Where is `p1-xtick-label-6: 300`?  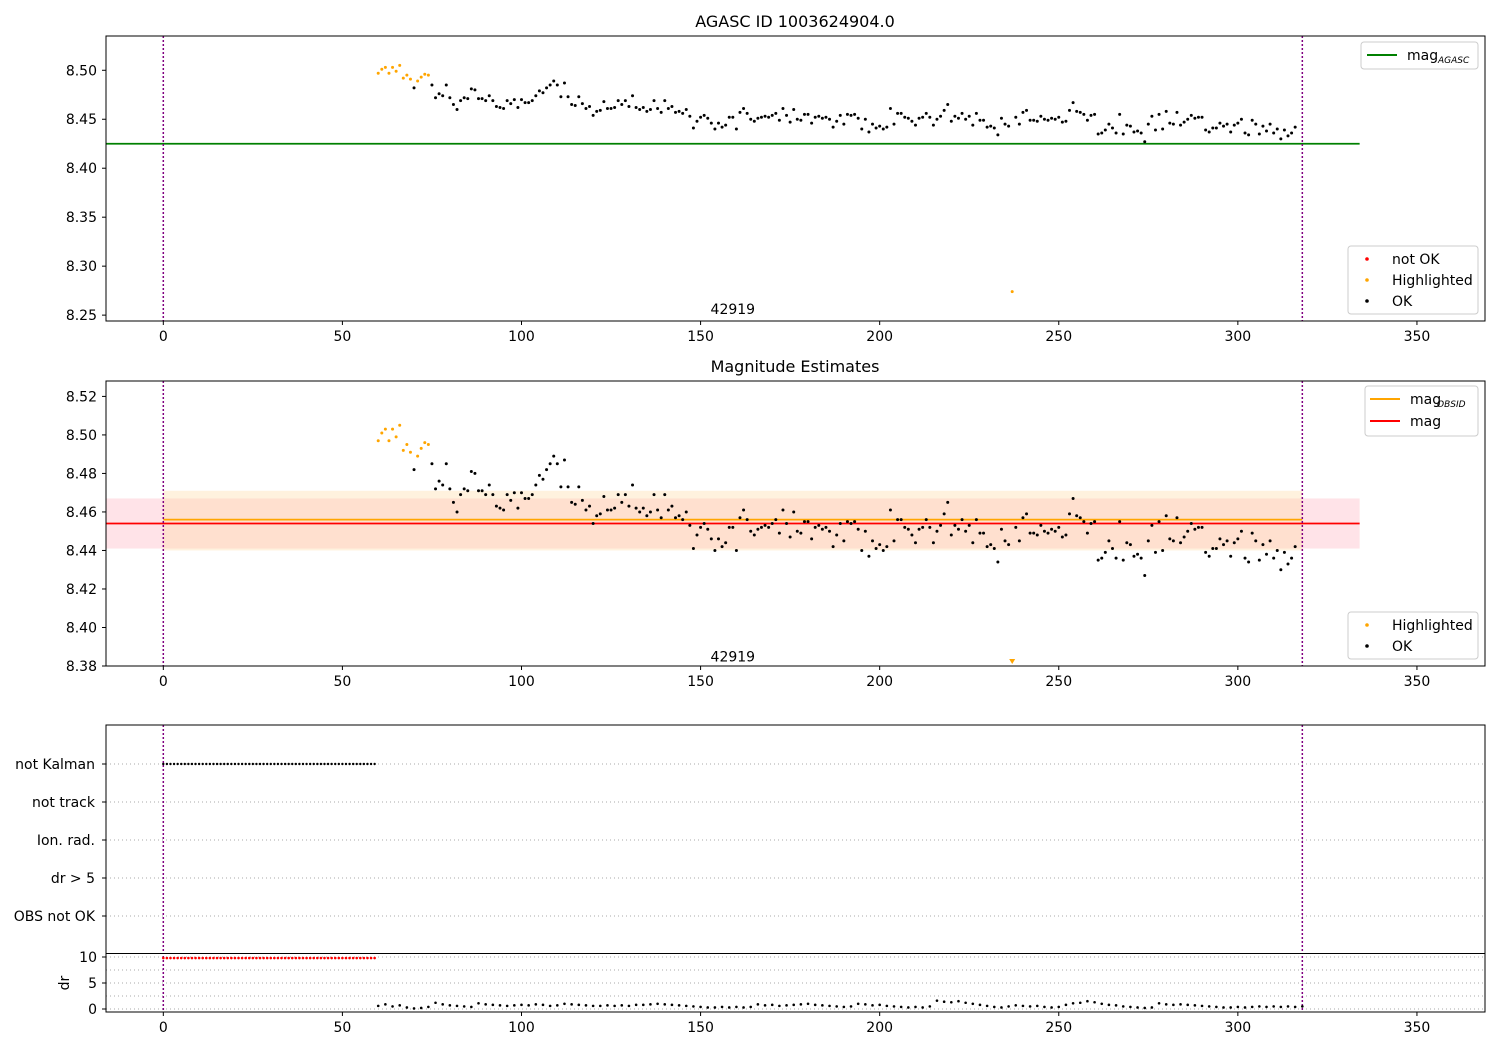
p1-xtick-label-6: 300 is located at coordinates (1237, 337).